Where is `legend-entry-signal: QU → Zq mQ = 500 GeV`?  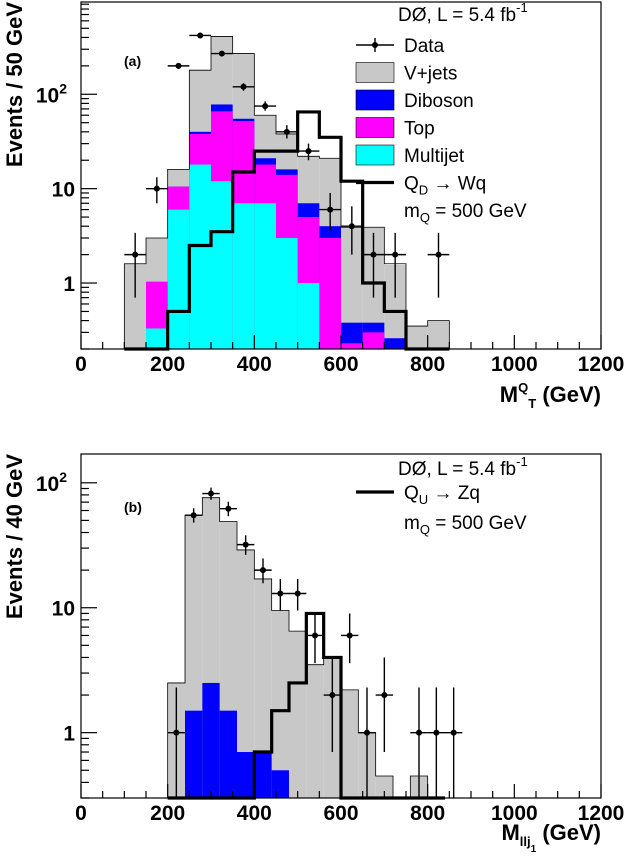 legend-entry-signal: QU → Zq mQ = 500 GeV is located at coordinates (441, 510).